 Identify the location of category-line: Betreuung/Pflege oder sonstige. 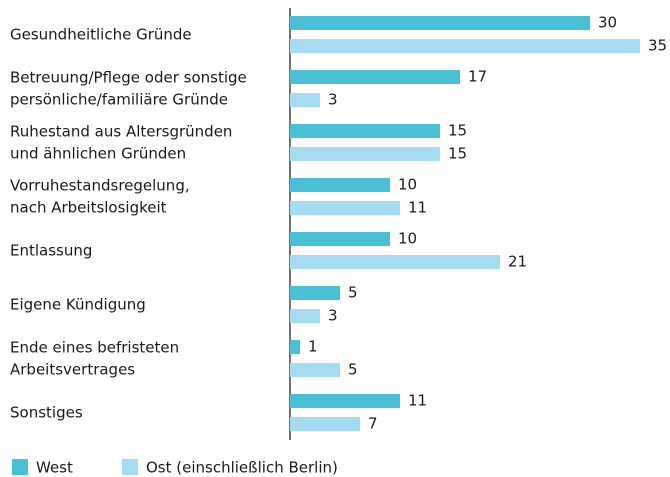
(128, 77).